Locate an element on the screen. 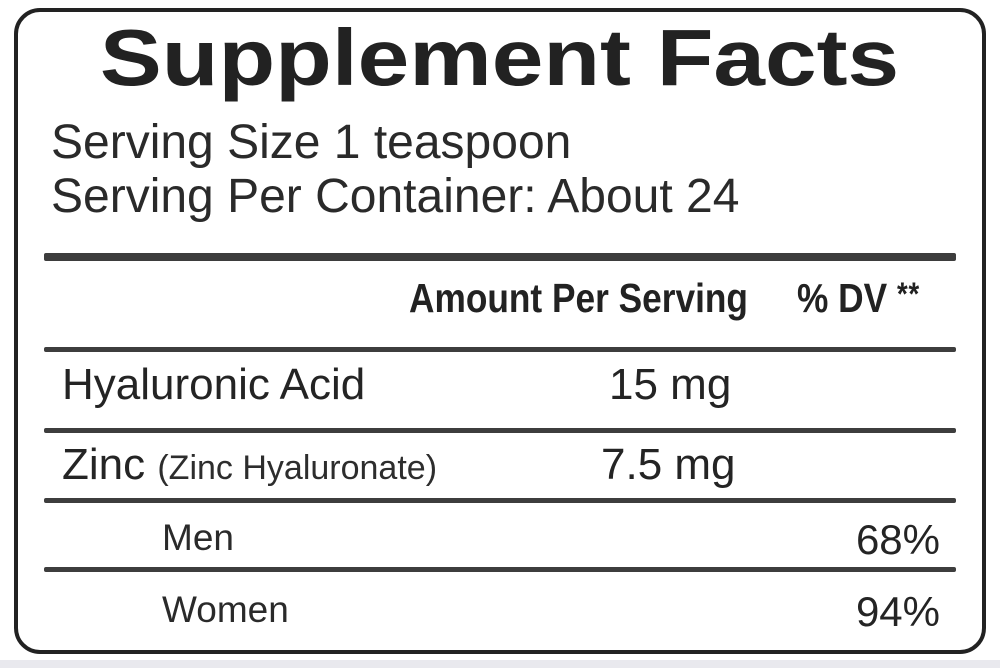 The image size is (1000, 668). thick-top-rule is located at coordinates (500, 257).